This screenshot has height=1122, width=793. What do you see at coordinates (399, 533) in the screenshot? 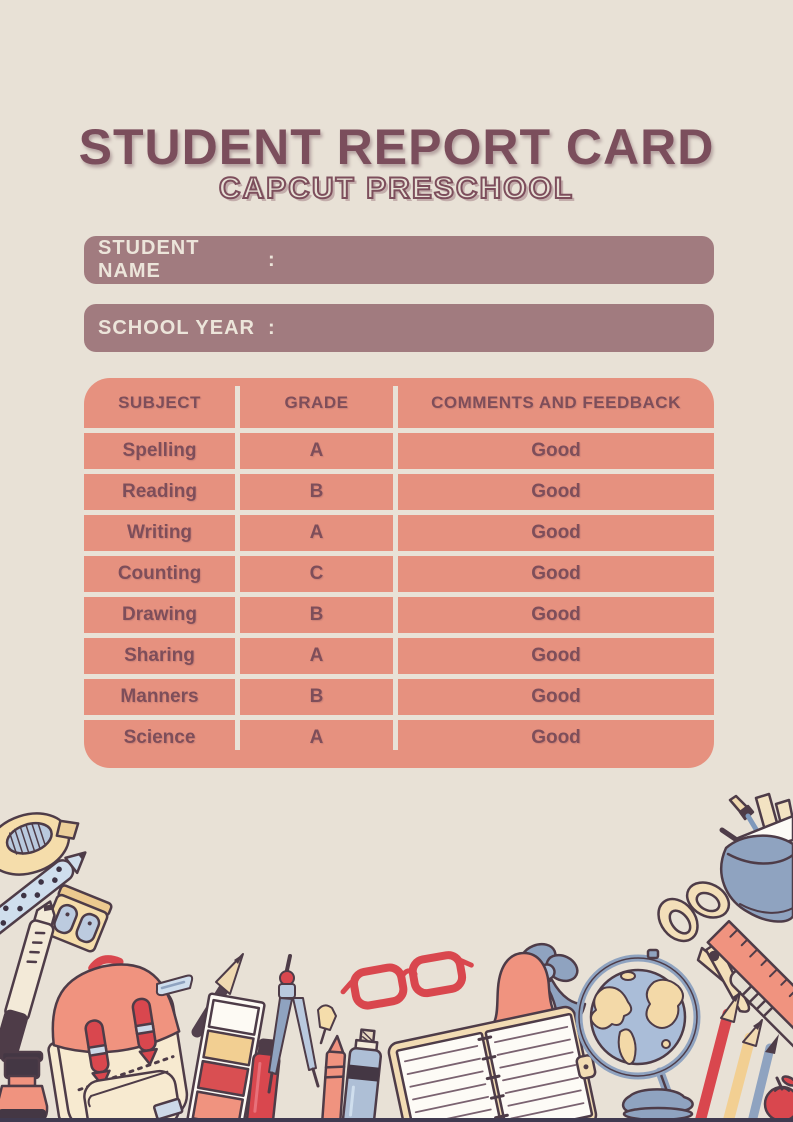
I see `table-row: Writing A Good` at bounding box center [399, 533].